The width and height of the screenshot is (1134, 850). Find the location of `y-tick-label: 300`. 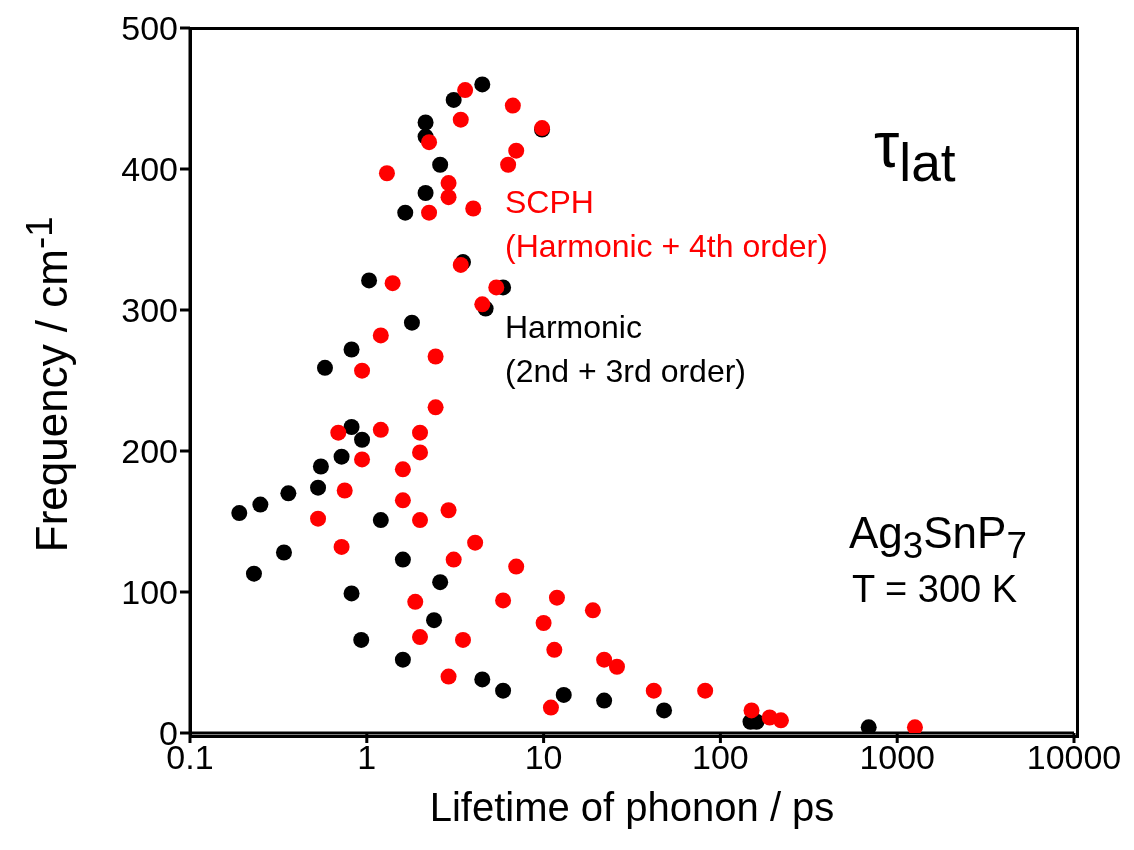

y-tick-label: 300 is located at coordinates (149, 310).